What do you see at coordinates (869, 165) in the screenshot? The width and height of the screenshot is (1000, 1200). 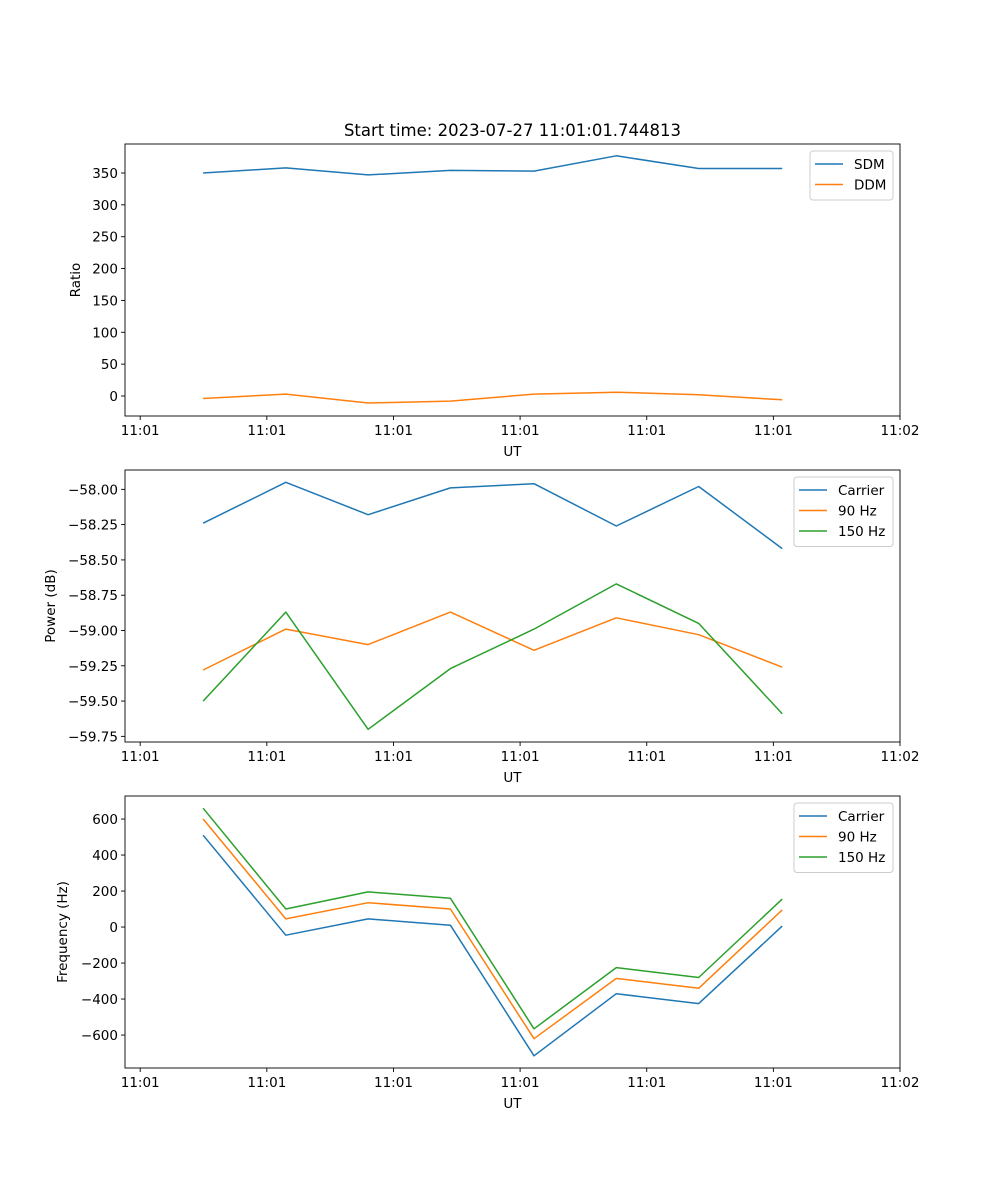 I see `legend-label: SDM` at bounding box center [869, 165].